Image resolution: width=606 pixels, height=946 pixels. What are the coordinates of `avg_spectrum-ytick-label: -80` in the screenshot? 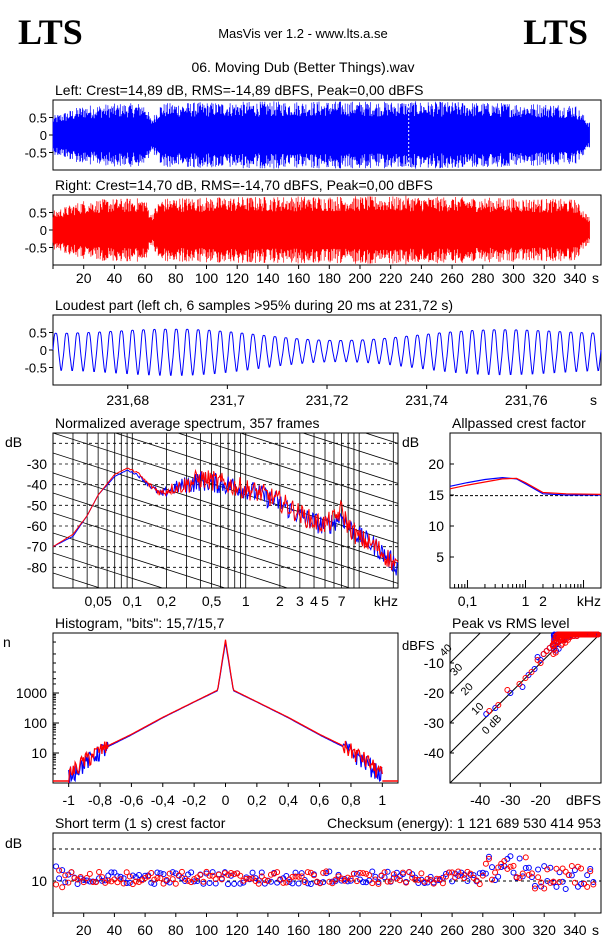 It's located at (37, 567).